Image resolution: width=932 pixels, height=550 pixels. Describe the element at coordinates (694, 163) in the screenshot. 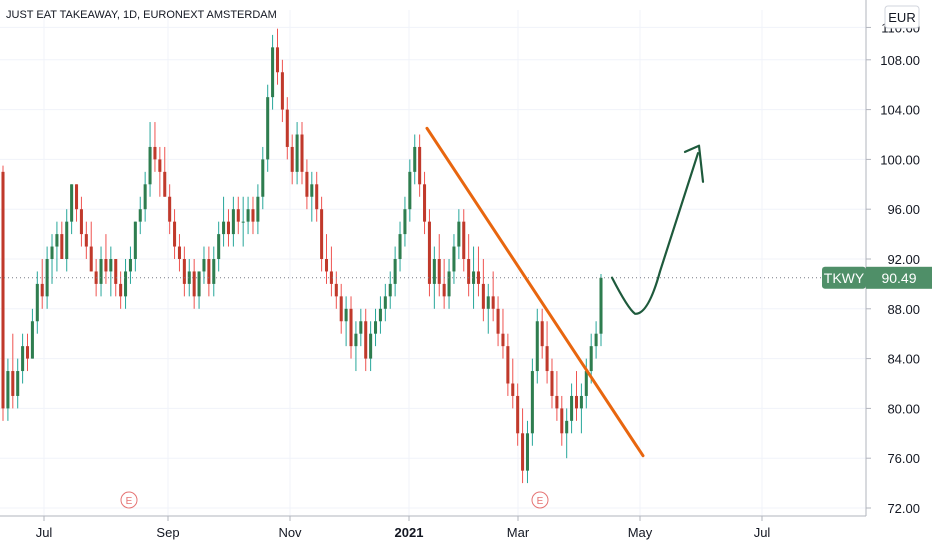

I see `forecast-arrow-head-icon` at that location.